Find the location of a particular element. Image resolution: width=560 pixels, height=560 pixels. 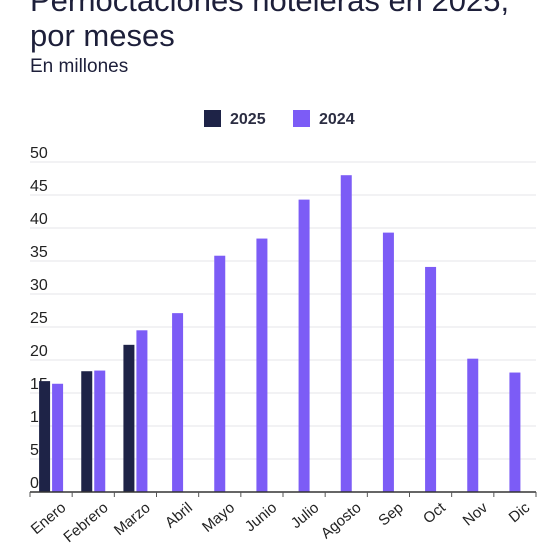

y-tick-label-45: 45 is located at coordinates (39, 186).